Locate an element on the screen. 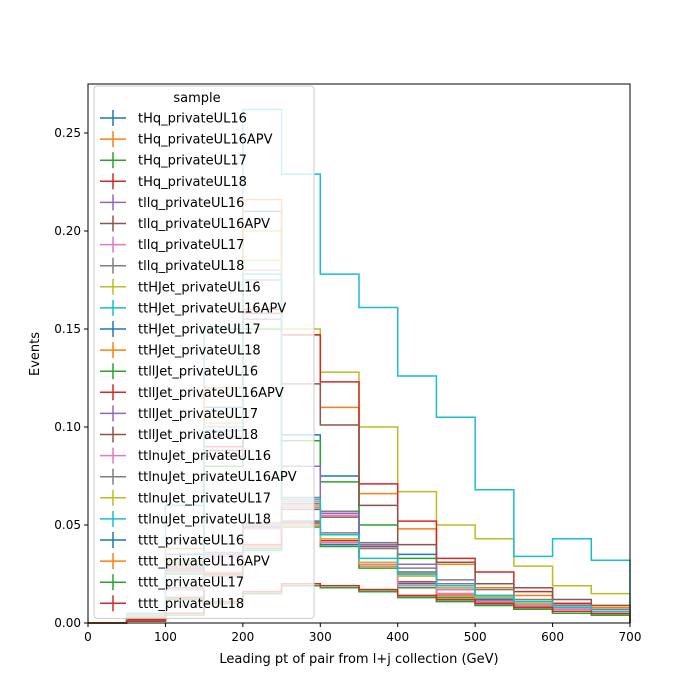 The height and width of the screenshot is (700, 700). legend-entry: tllq_privateUL16 is located at coordinates (191, 203).